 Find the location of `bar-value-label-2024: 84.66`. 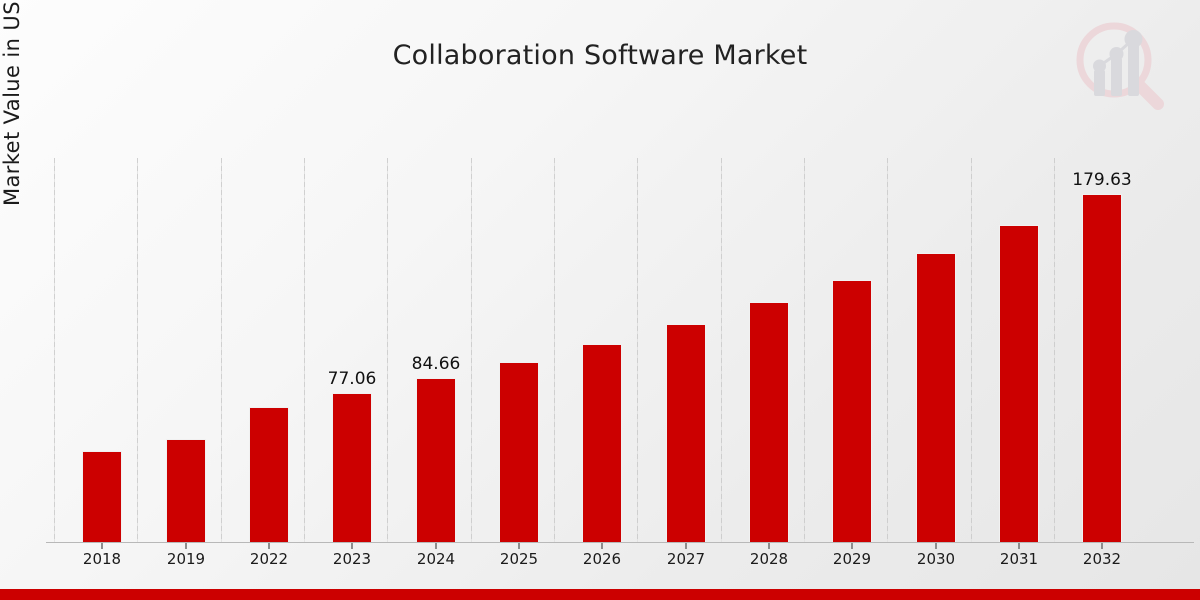

bar-value-label-2024: 84.66 is located at coordinates (436, 364).